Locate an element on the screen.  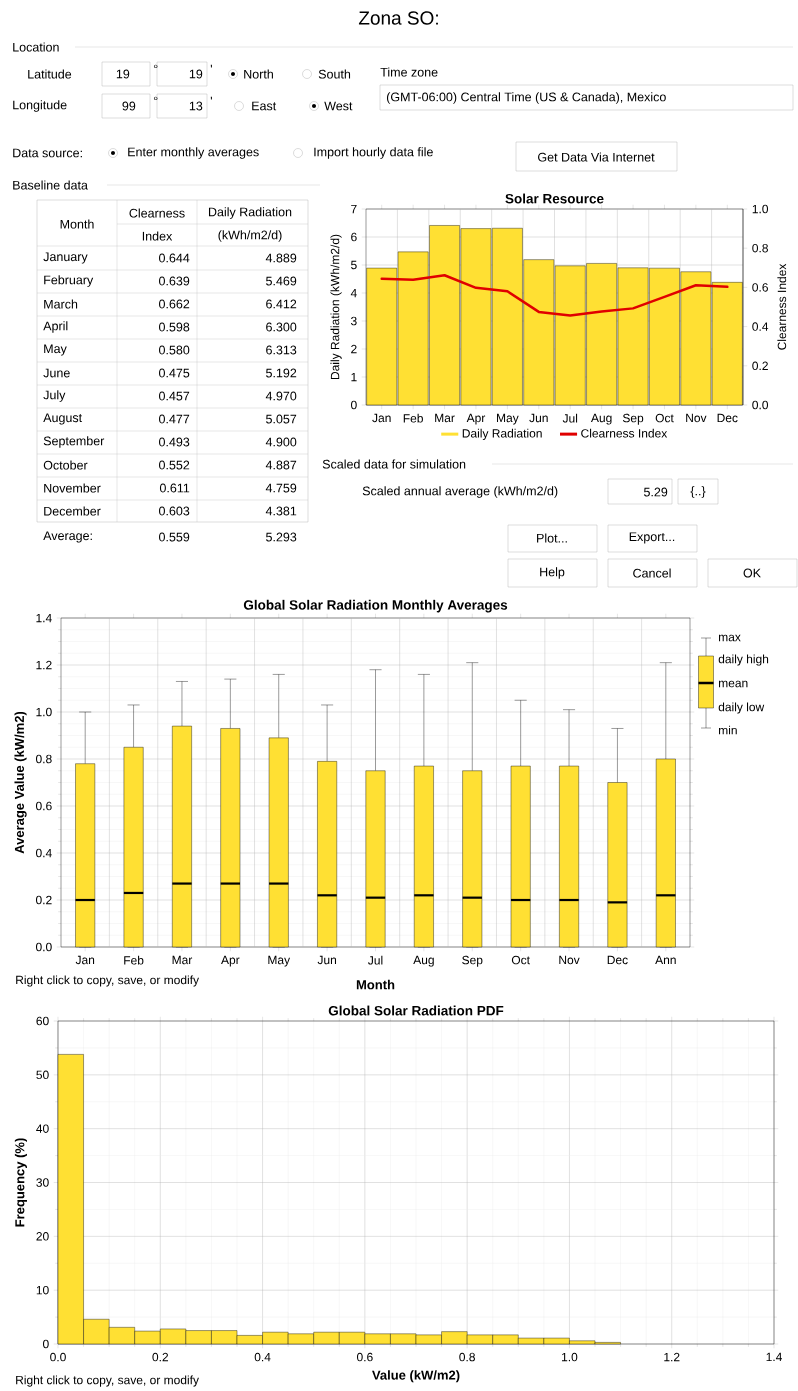
text: July is located at coordinates (54, 396).